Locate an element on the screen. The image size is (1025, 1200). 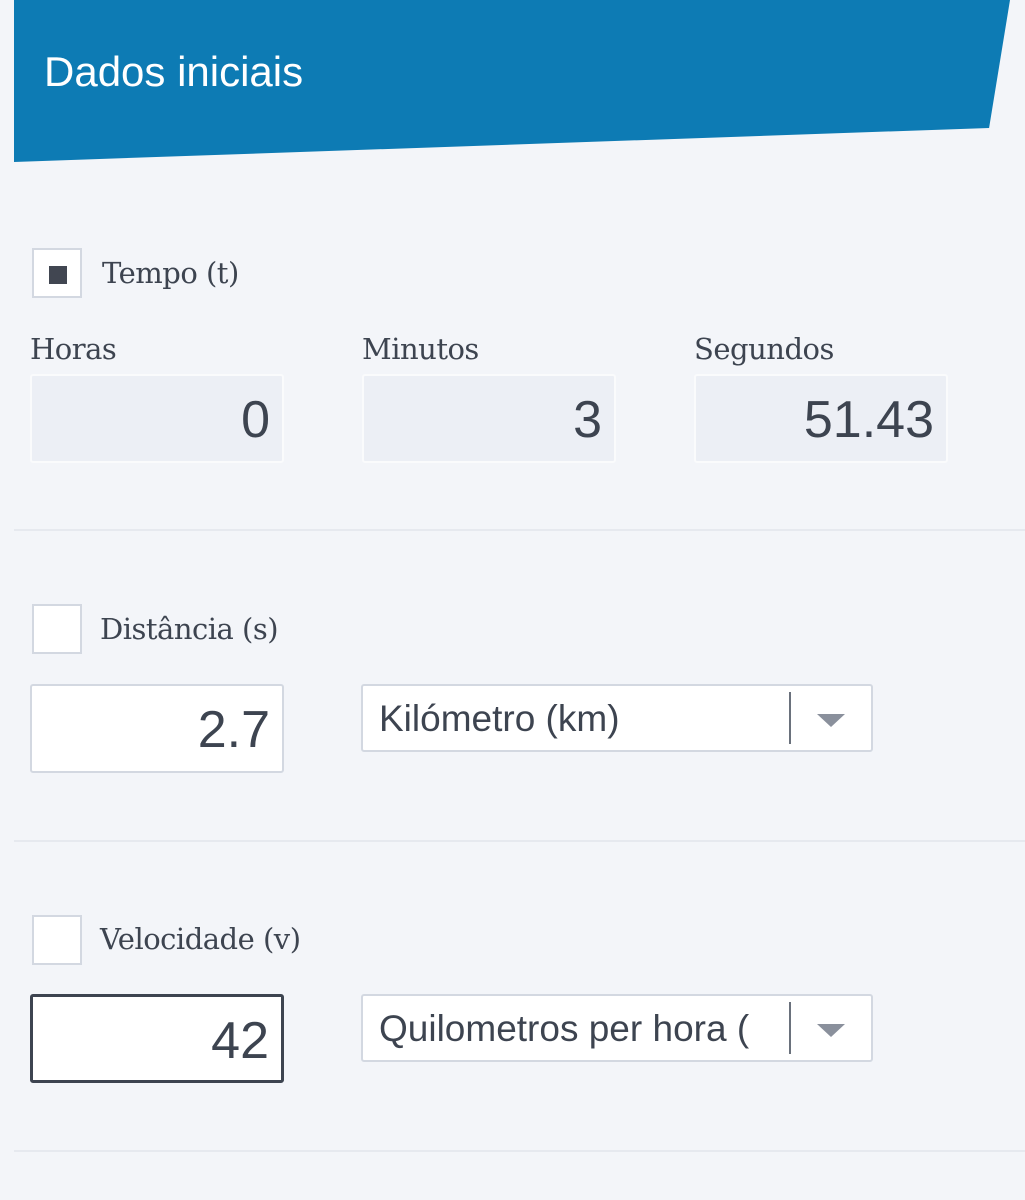
minutes-field: 3 is located at coordinates (489, 418).